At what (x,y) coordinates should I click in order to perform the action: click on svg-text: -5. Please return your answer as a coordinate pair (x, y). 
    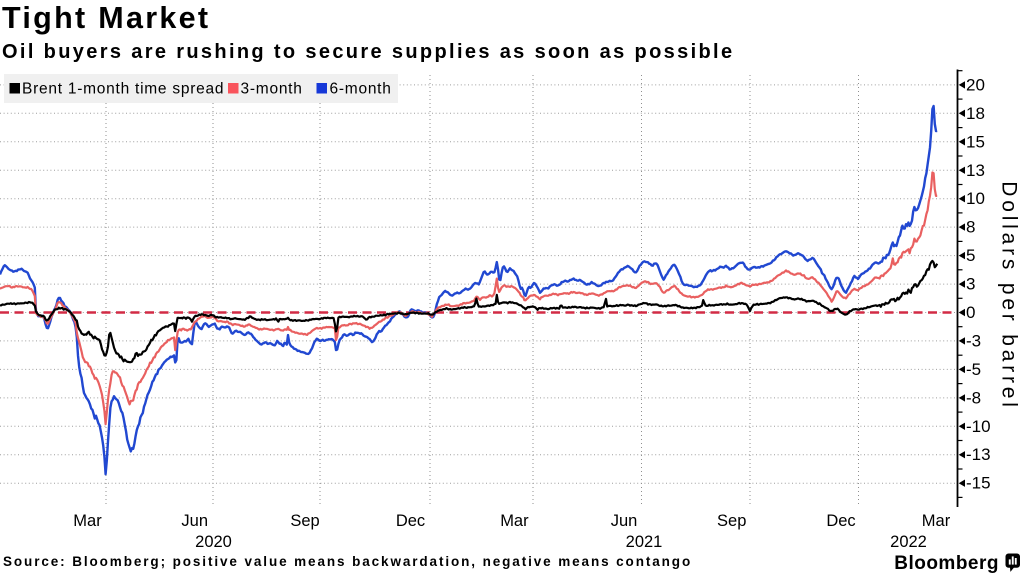
    Looking at the image, I should click on (973, 369).